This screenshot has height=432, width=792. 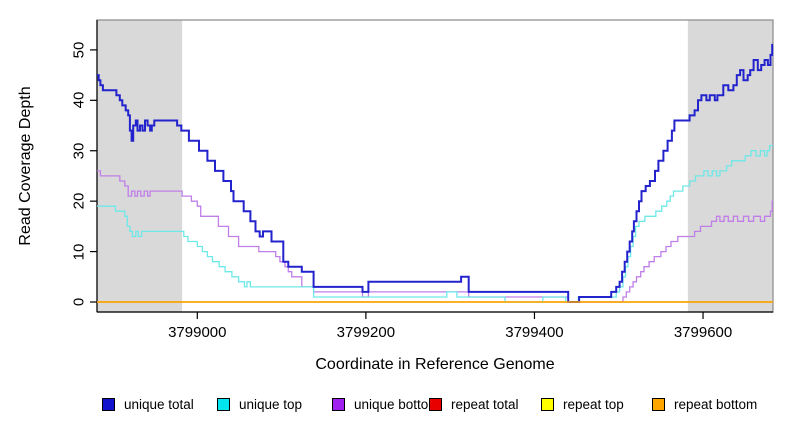 I want to click on y-axis-tick-label: 0, so click(x=79, y=302).